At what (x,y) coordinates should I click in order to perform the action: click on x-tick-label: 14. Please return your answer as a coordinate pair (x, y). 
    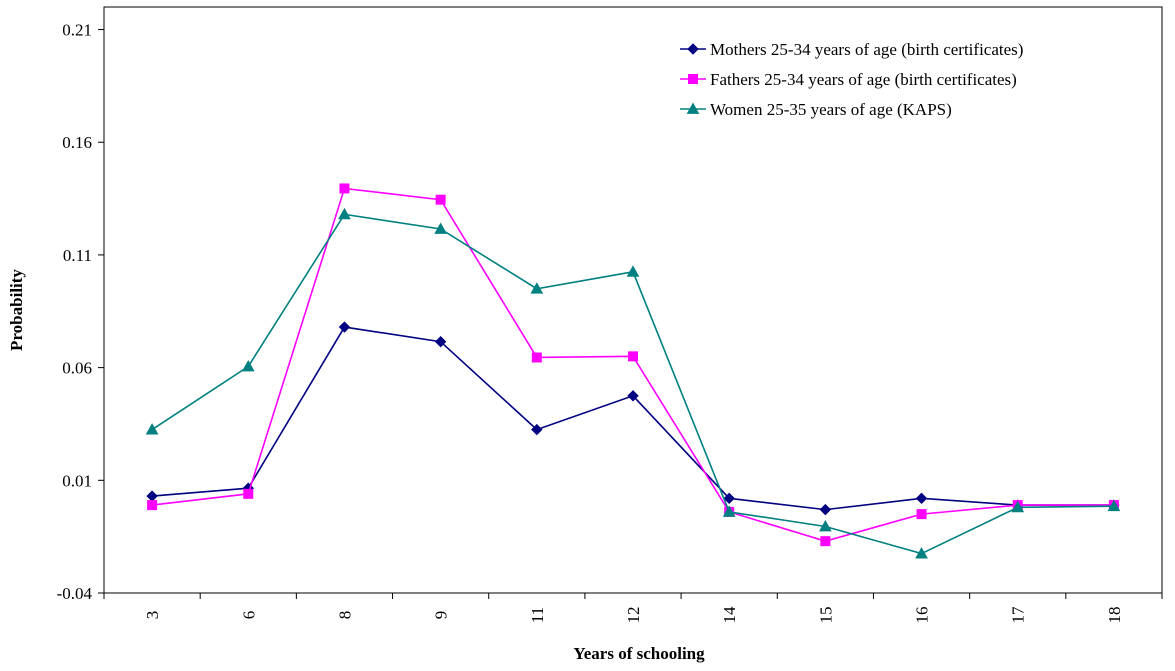
    Looking at the image, I should click on (729, 615).